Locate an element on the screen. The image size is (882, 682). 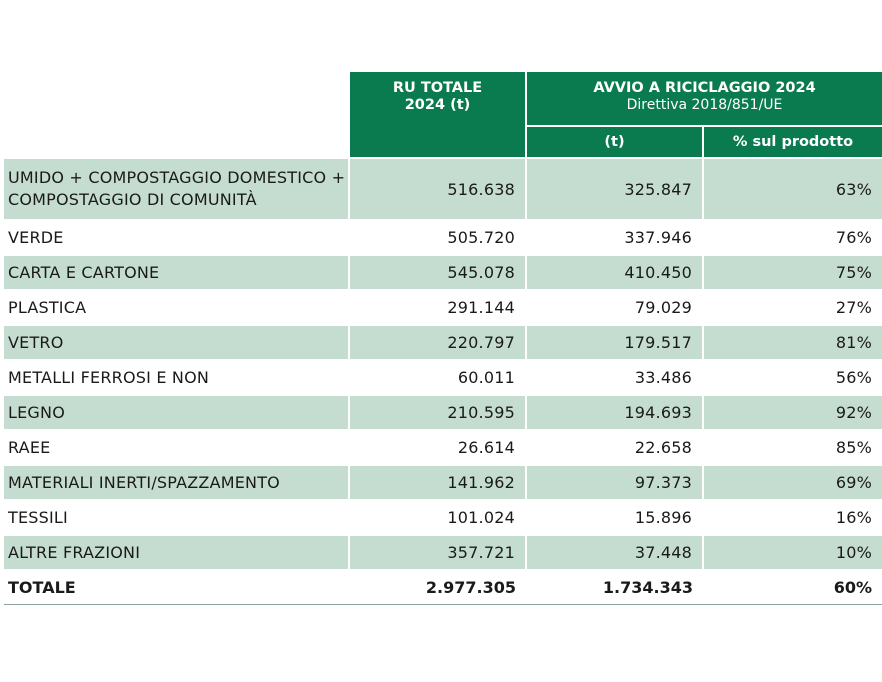
table-row: CARTA E CARTONE 545.078 410.450 75% is located at coordinates (443, 272).